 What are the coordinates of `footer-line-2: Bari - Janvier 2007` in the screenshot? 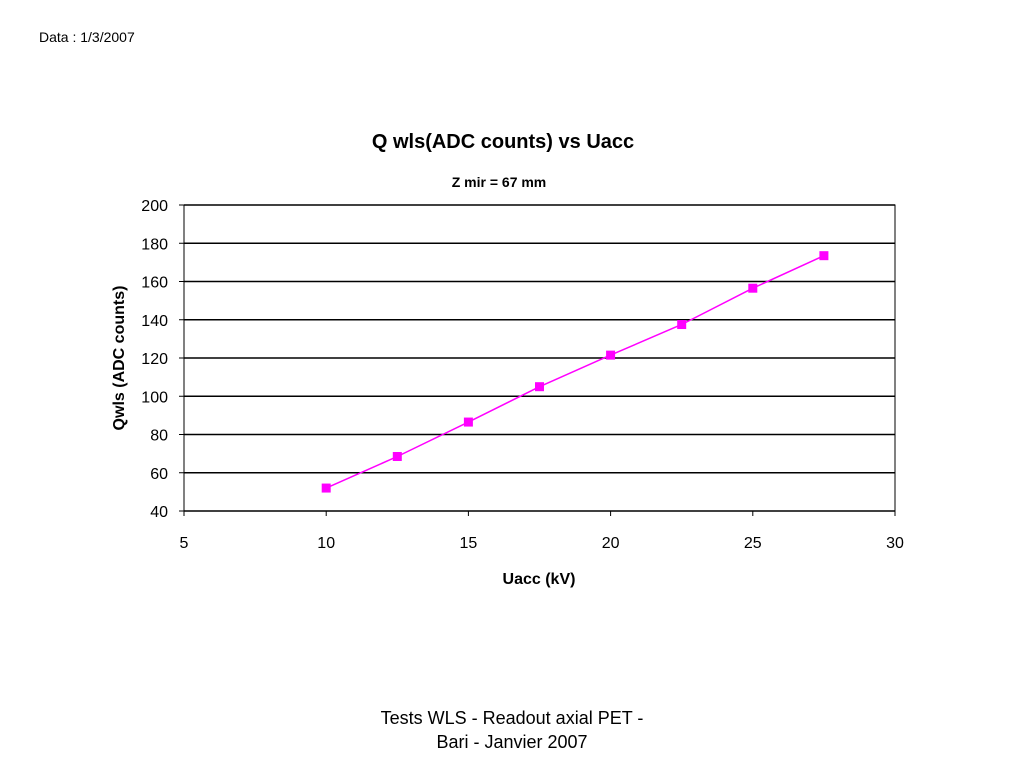 It's located at (512, 742).